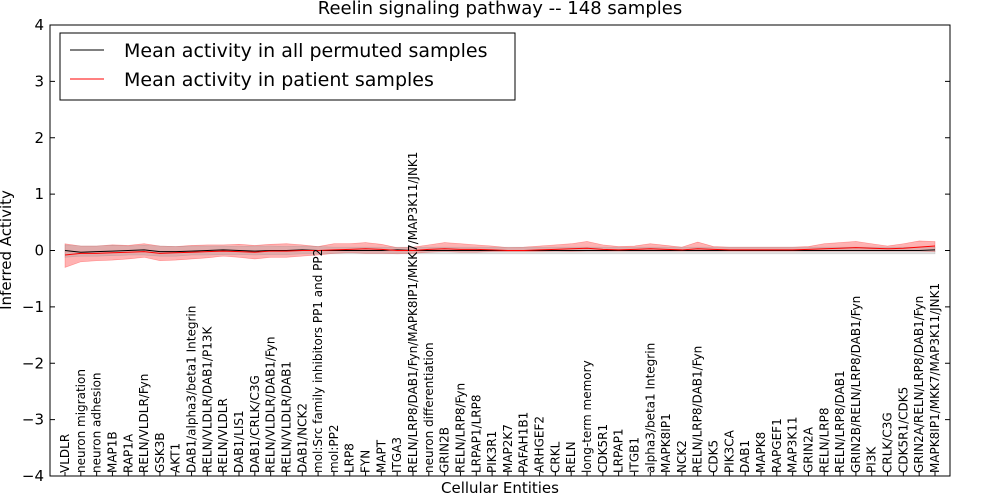  Describe the element at coordinates (302, 438) in the screenshot. I see `x-tick-label: DAB1/NCK2` at that location.